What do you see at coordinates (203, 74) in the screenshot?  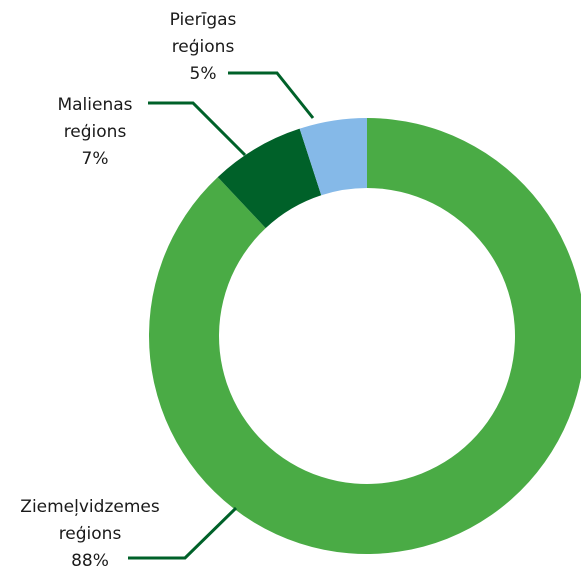 I see `value-label: 5%` at bounding box center [203, 74].